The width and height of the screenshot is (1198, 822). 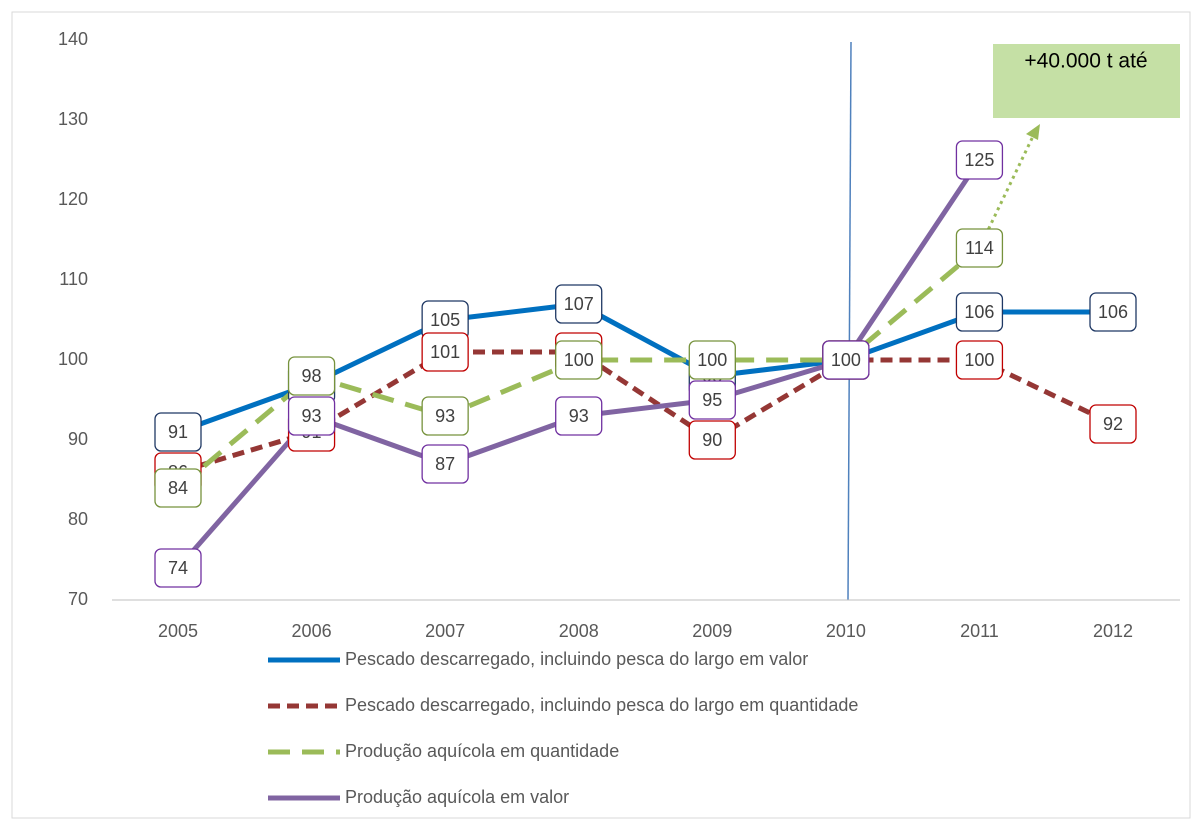 I want to click on arrow-head, so click(x=1033, y=132).